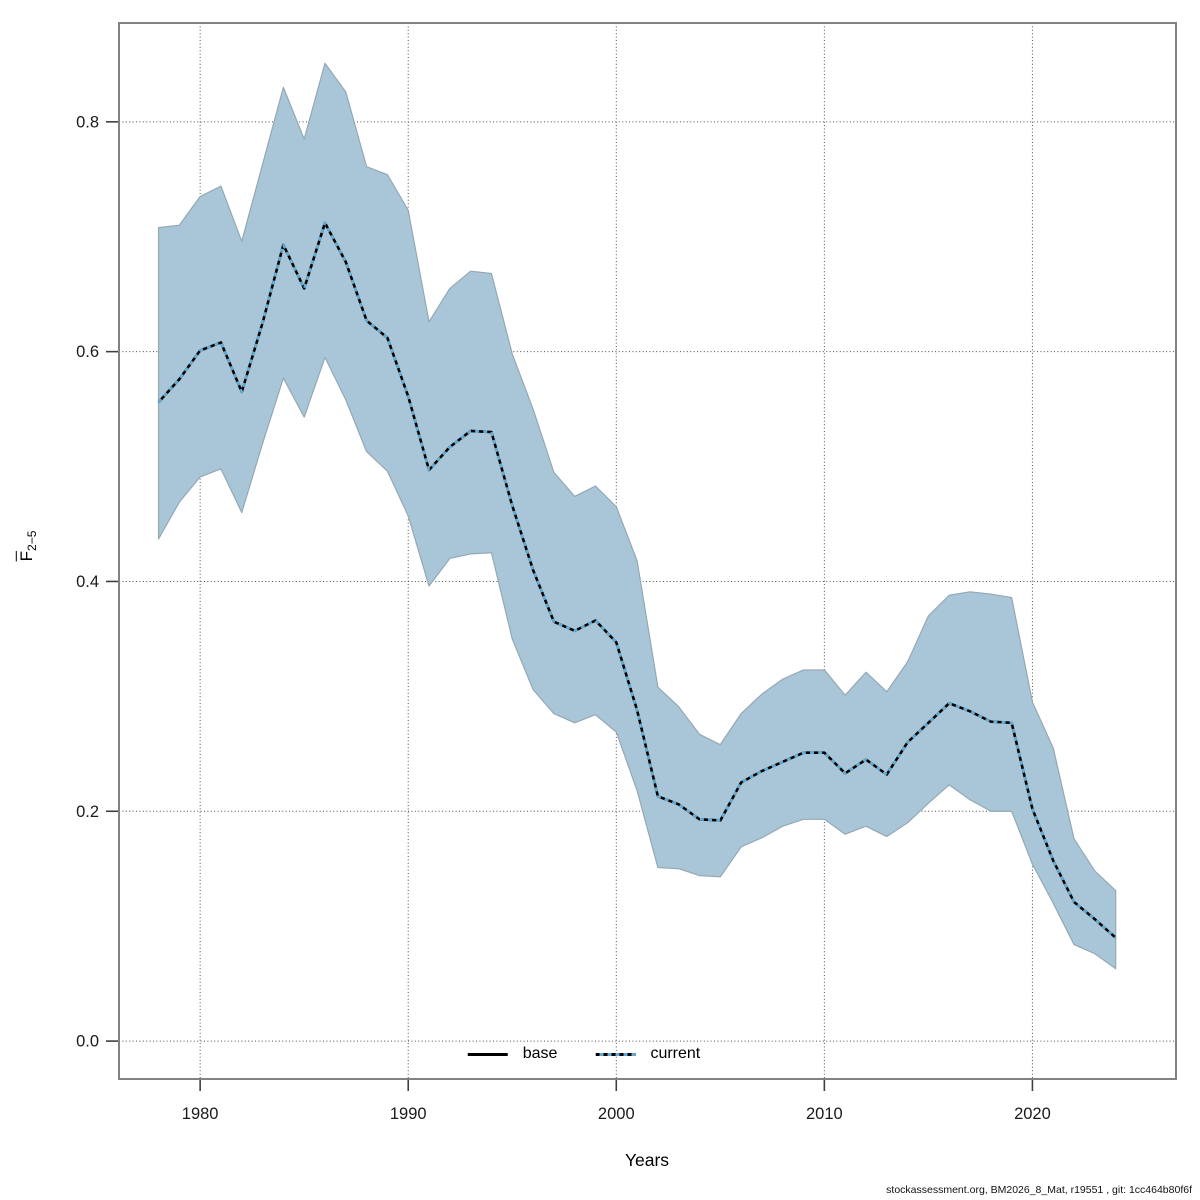  I want to click on x-tick-label-2000: 2000, so click(616, 1114).